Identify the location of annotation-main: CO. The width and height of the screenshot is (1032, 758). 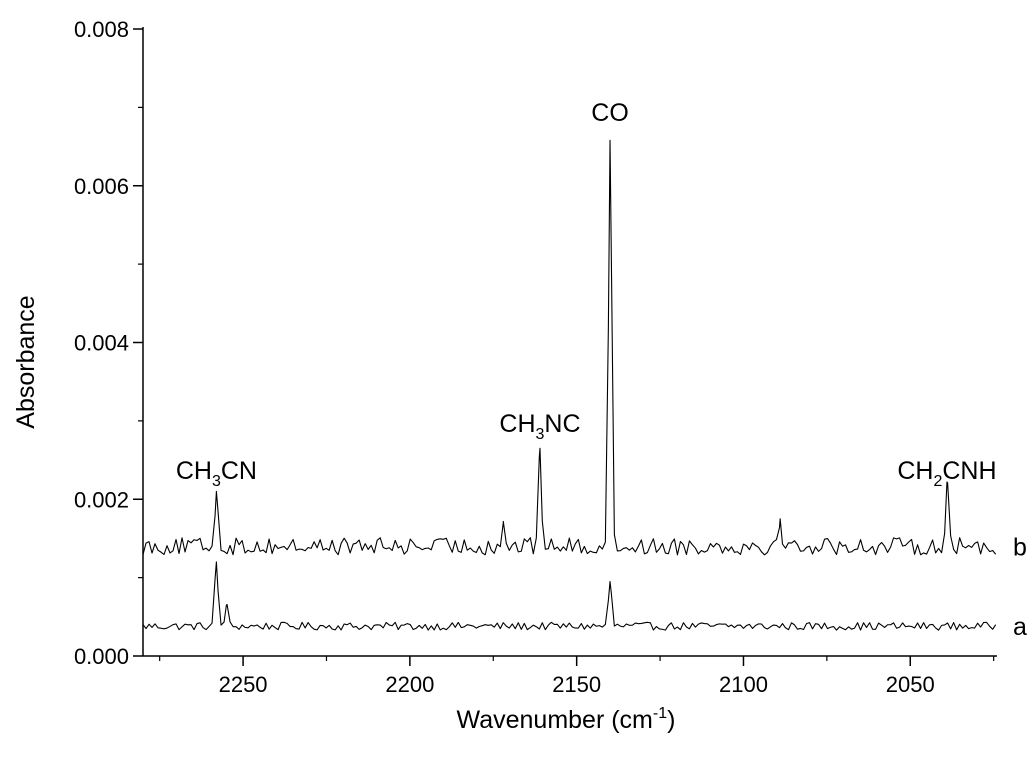
(610, 113).